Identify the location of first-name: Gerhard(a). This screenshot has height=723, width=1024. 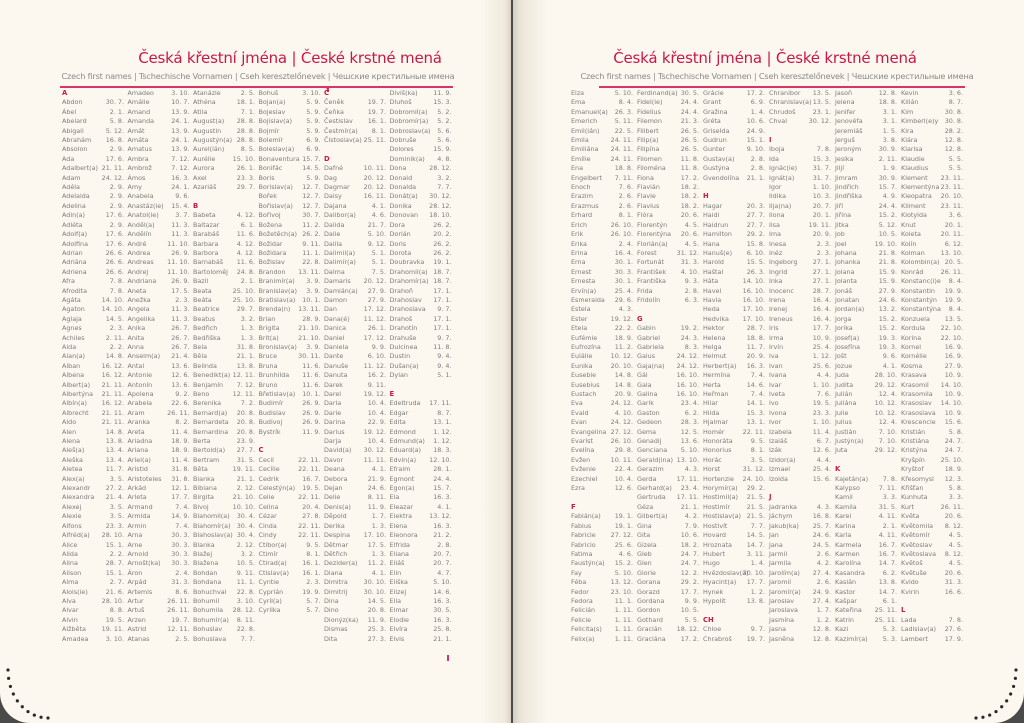
(654, 488).